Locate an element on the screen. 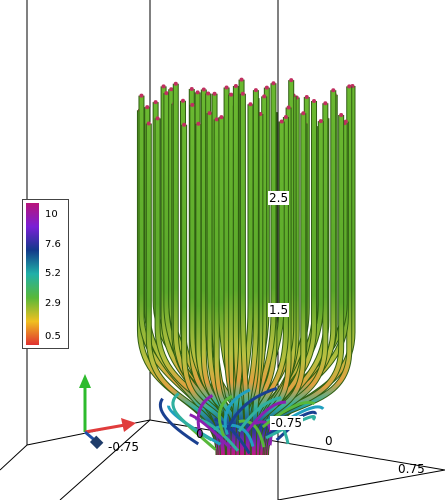 The height and width of the screenshot is (500, 445). color-legend-label: 5.2 is located at coordinates (53, 273).